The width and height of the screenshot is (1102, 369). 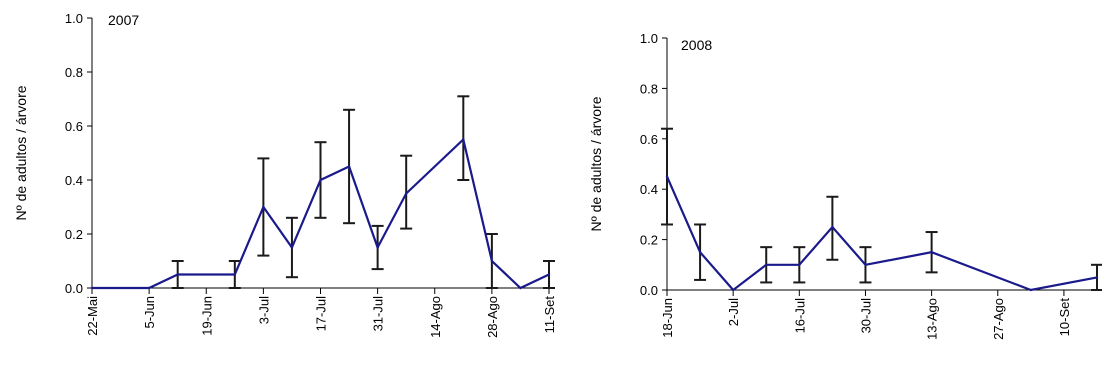 I want to click on panel-title: 2007, so click(x=123, y=20).